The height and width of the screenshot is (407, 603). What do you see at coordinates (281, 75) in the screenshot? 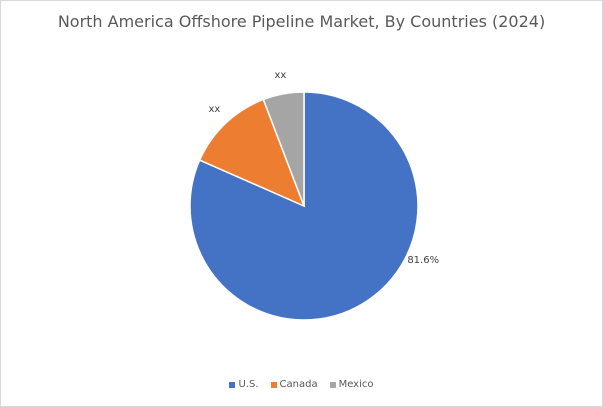
I see `data-label-mexico: xx` at bounding box center [281, 75].